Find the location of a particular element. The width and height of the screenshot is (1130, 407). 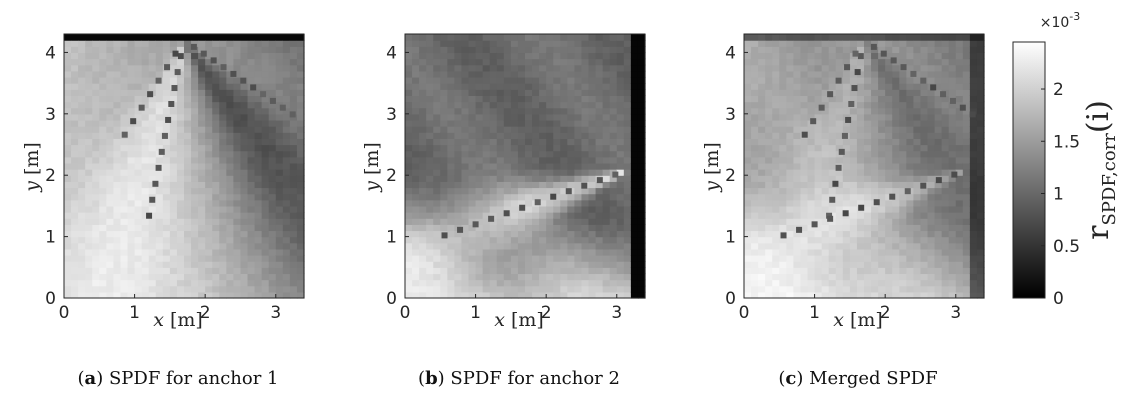

heatmap-cells is located at coordinates (525, 166).